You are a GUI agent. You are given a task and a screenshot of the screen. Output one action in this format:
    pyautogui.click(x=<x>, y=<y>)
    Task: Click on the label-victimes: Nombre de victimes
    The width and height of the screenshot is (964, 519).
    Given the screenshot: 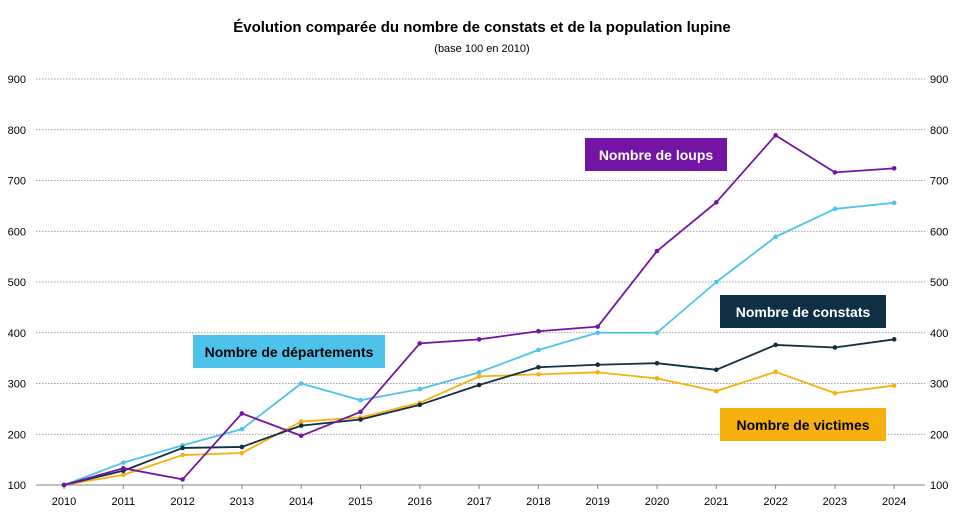 What is the action you would take?
    pyautogui.click(x=803, y=424)
    